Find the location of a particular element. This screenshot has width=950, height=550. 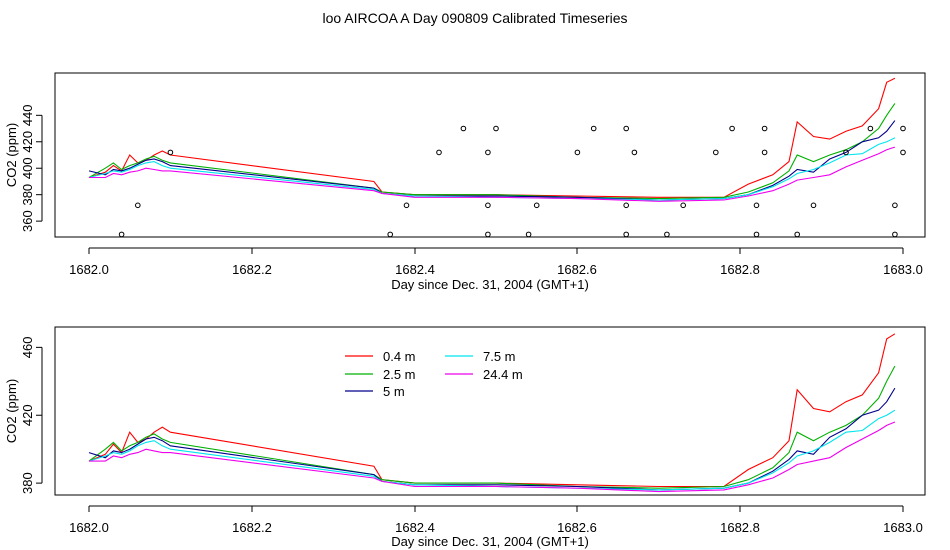

y-tick-label: 460 is located at coordinates (27, 348).